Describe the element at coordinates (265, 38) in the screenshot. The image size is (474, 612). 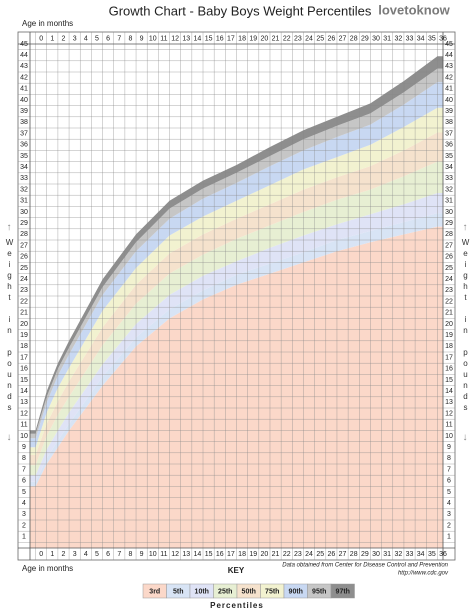
I see `x-tick-label: 20` at that location.